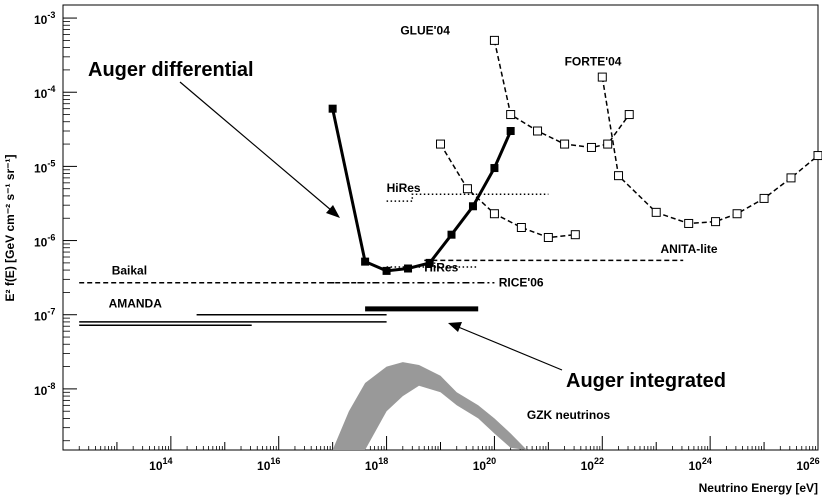 The image size is (822, 496). What do you see at coordinates (646, 381) in the screenshot?
I see `auger-integrated-label: Auger integrated` at bounding box center [646, 381].